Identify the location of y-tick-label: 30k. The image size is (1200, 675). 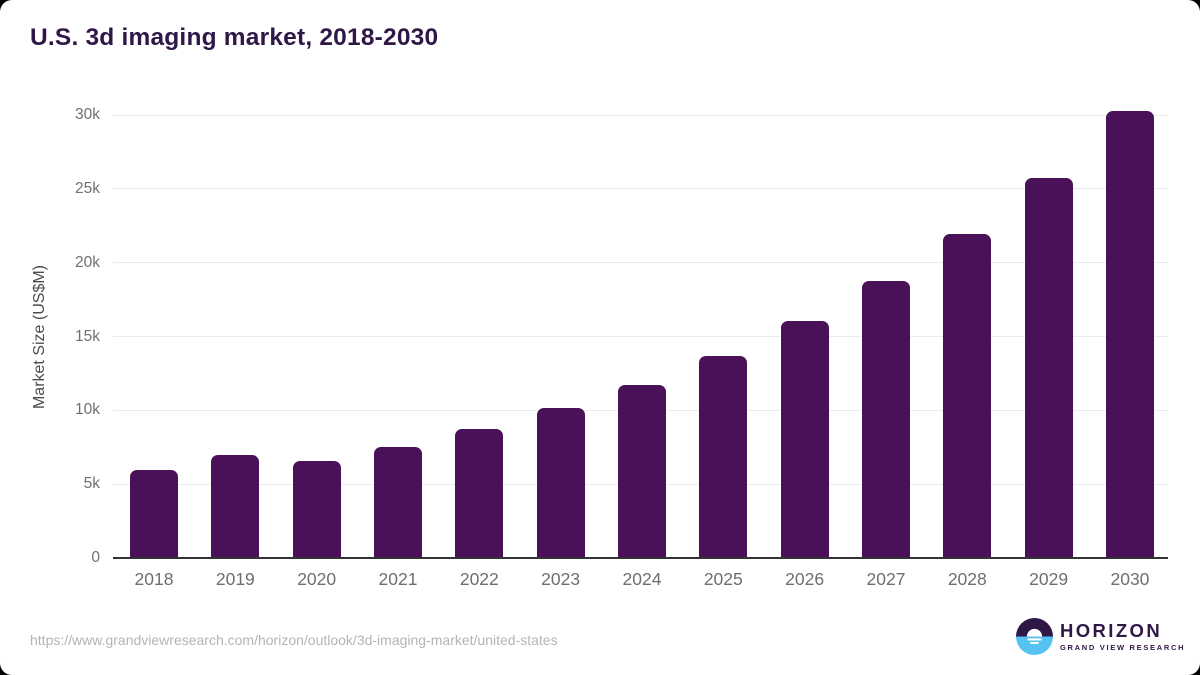
(87, 114).